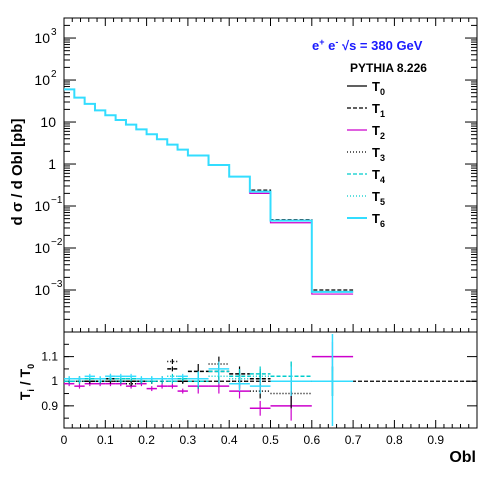 The height and width of the screenshot is (478, 498). I want to click on x-axis-label: Obl, so click(462, 457).